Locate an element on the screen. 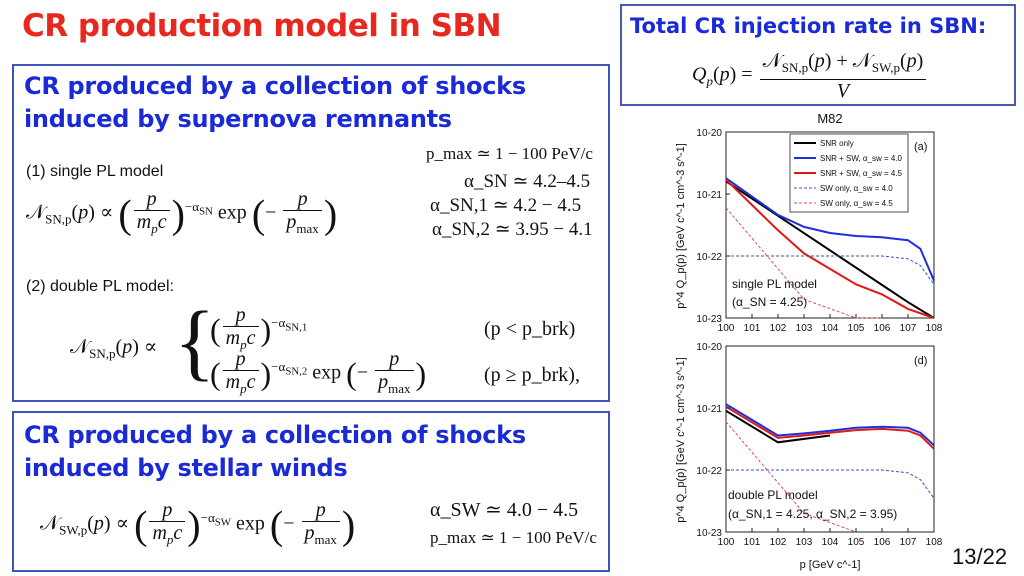 This screenshot has height=576, width=1024. param-alpha-sw: α_SW ≃ 4.0 − 4.5 is located at coordinates (504, 510).